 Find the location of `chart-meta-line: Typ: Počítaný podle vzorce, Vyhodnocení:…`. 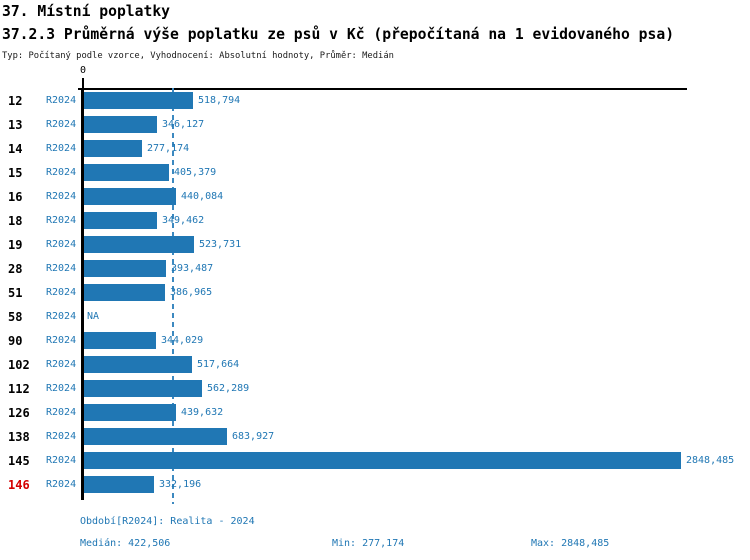

chart-meta-line: Typ: Počítaný podle vzorce, Vyhodnocení:… is located at coordinates (198, 56).